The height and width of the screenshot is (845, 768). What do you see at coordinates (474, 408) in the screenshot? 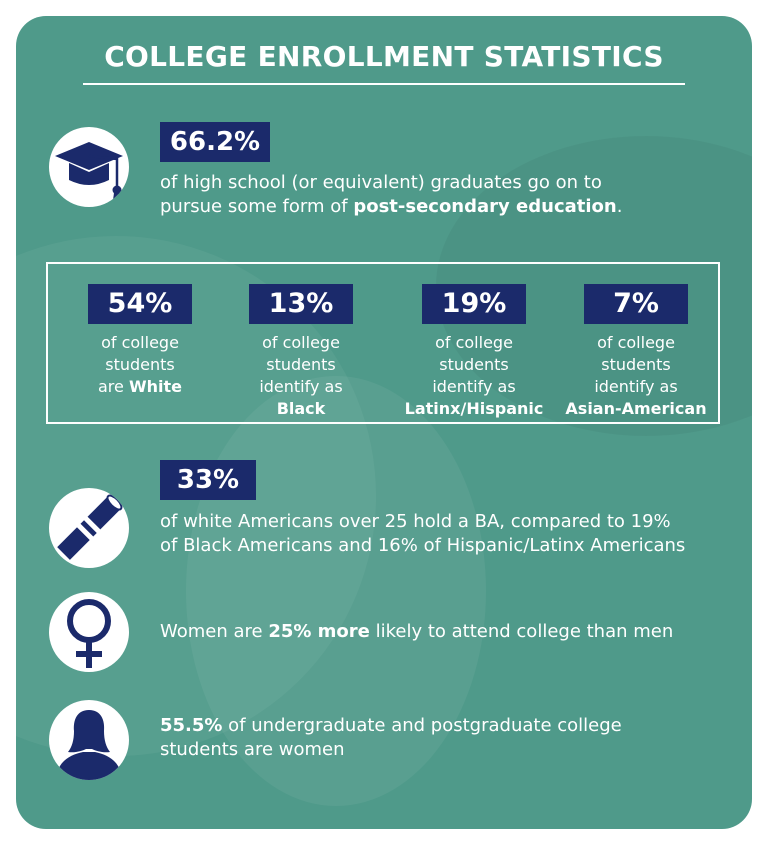
I see `stat-emphasis: Latinx/Hispanic` at bounding box center [474, 408].